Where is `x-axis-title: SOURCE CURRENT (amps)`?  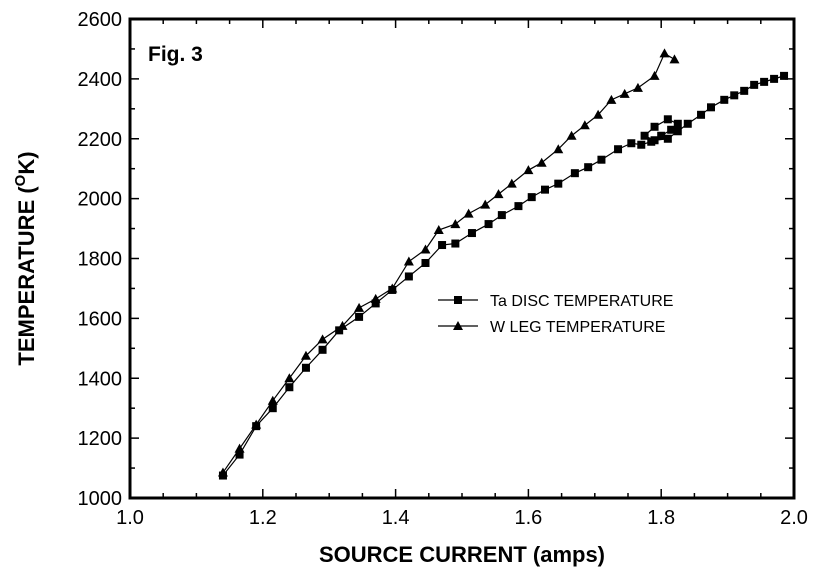 x-axis-title: SOURCE CURRENT (amps) is located at coordinates (462, 554).